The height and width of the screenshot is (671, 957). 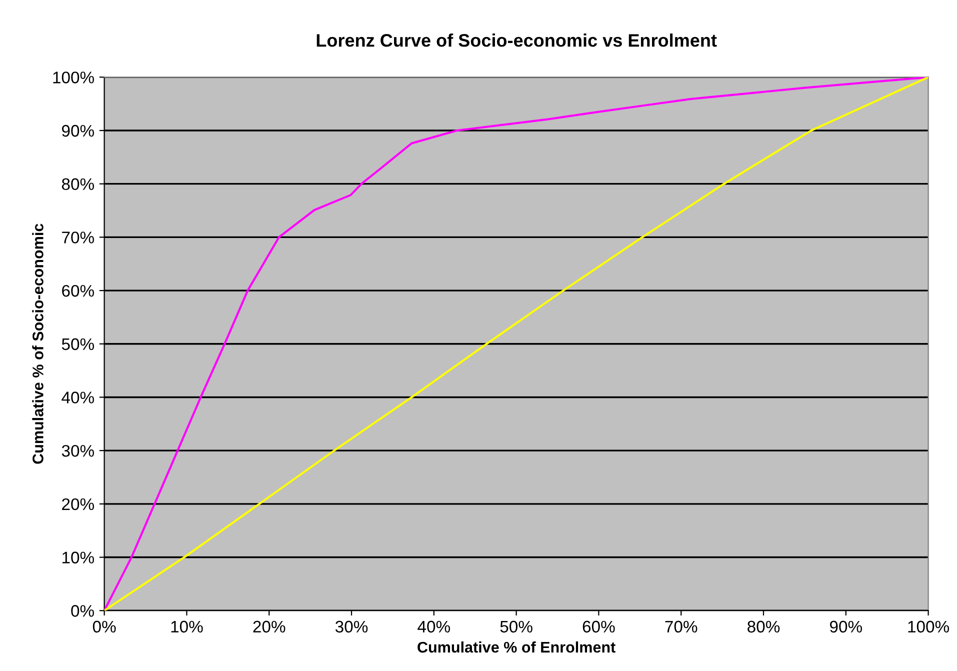 I want to click on y-tick-label: 80%, so click(x=78, y=184).